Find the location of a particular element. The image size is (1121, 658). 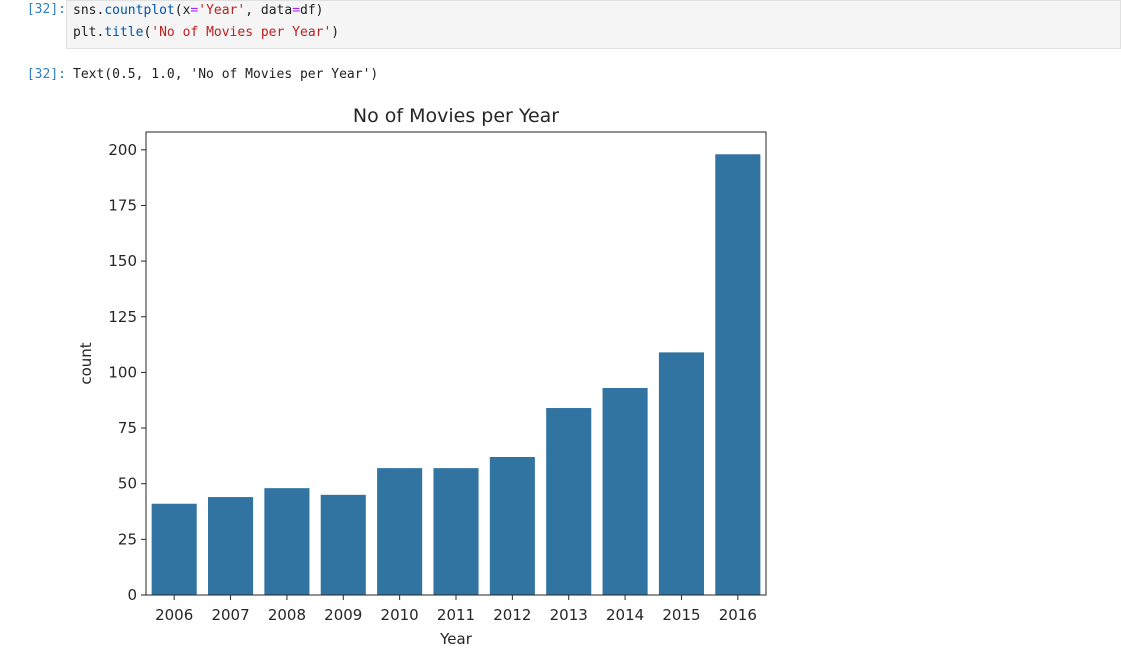

y-axis: 0 25 50 75 100 125 150 175 200 is located at coordinates (127, 372).